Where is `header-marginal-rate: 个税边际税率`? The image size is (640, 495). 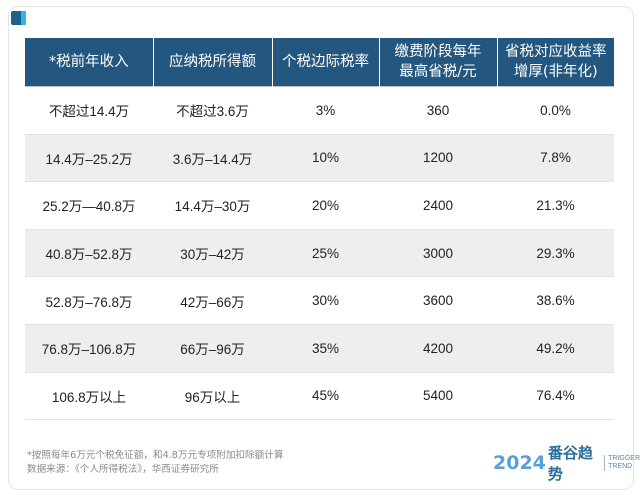
header-marginal-rate: 个税边际税率 is located at coordinates (326, 62).